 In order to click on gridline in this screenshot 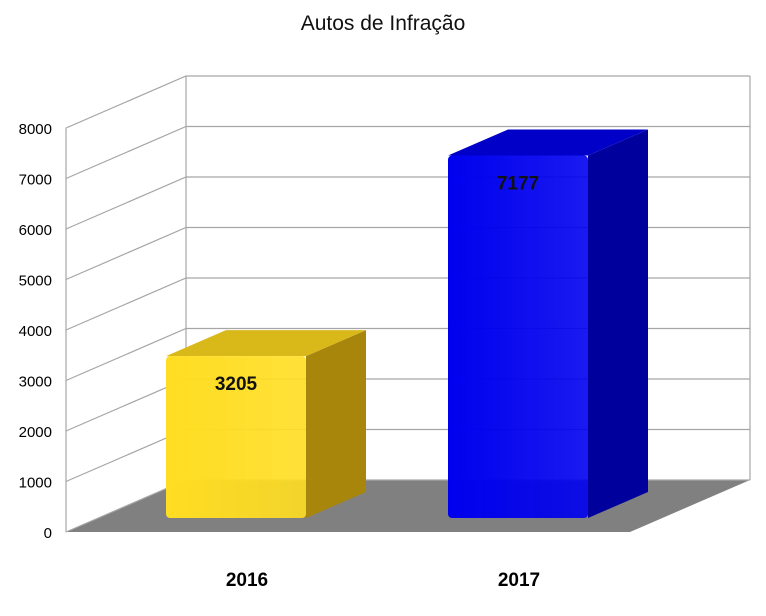, I will do `click(407, 102)`.